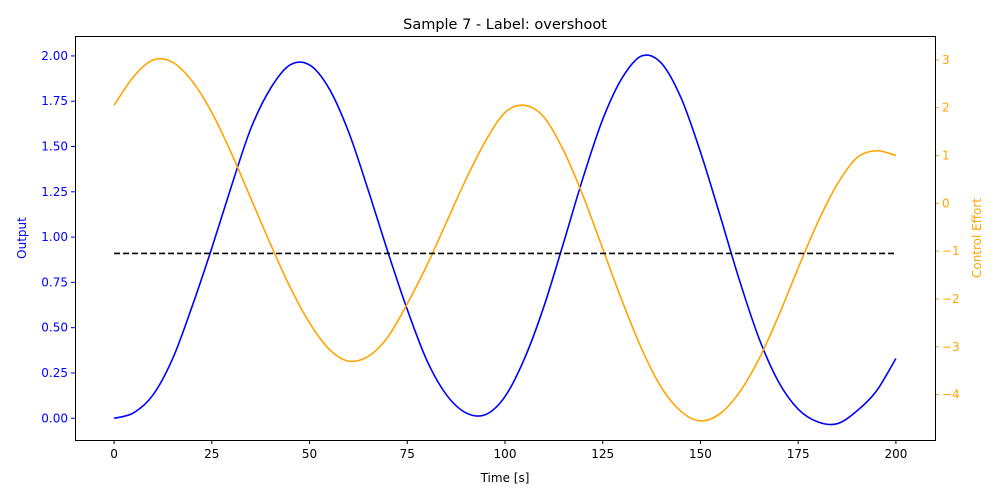 The image size is (1000, 500). I want to click on left-y-tick-label: 0.50, so click(54, 328).